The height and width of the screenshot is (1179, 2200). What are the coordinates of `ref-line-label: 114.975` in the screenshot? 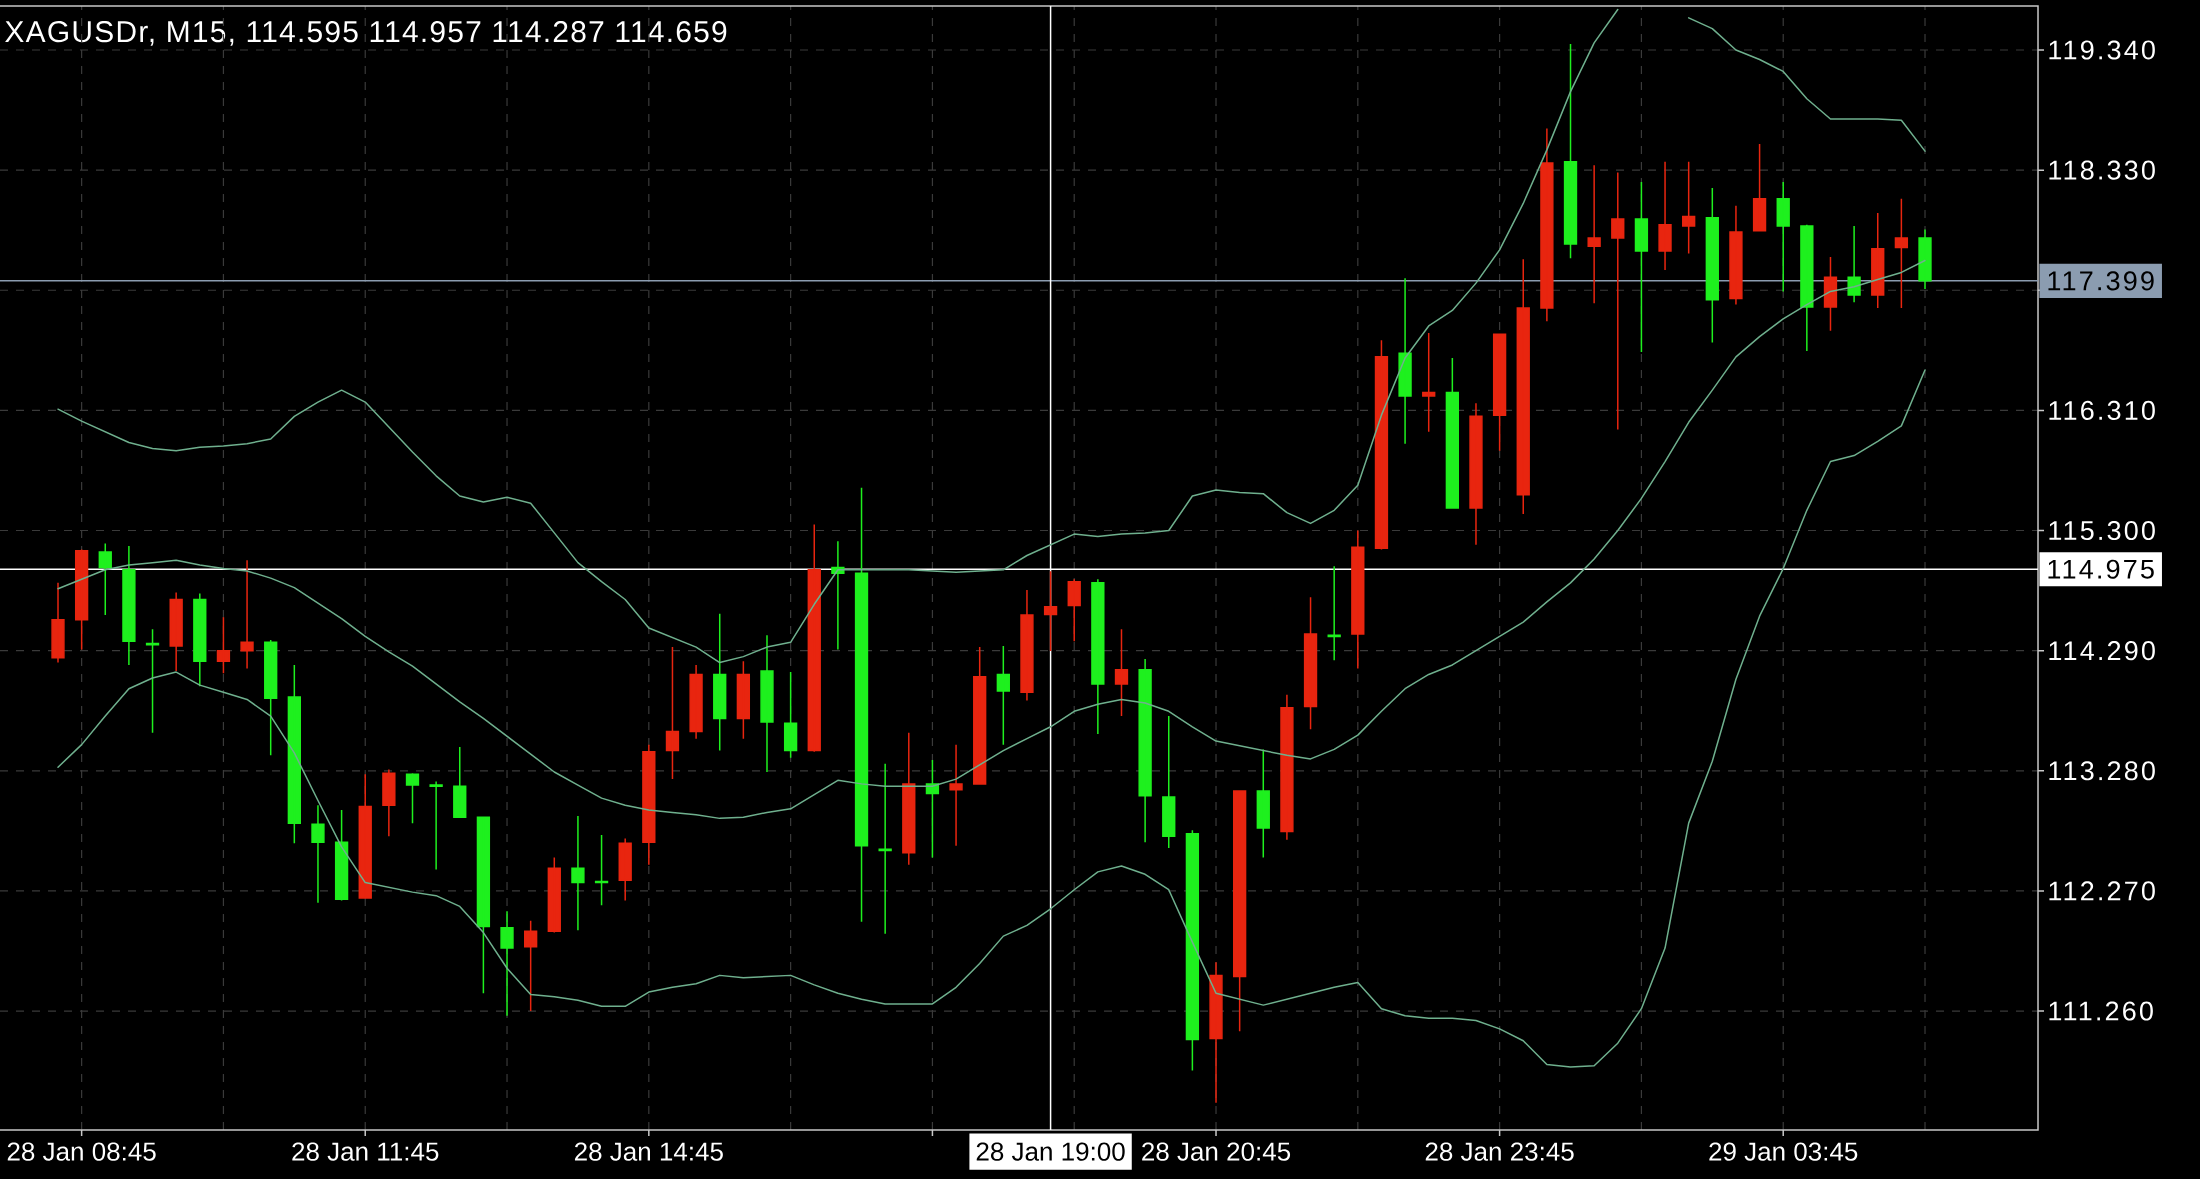 It's located at (2101, 569).